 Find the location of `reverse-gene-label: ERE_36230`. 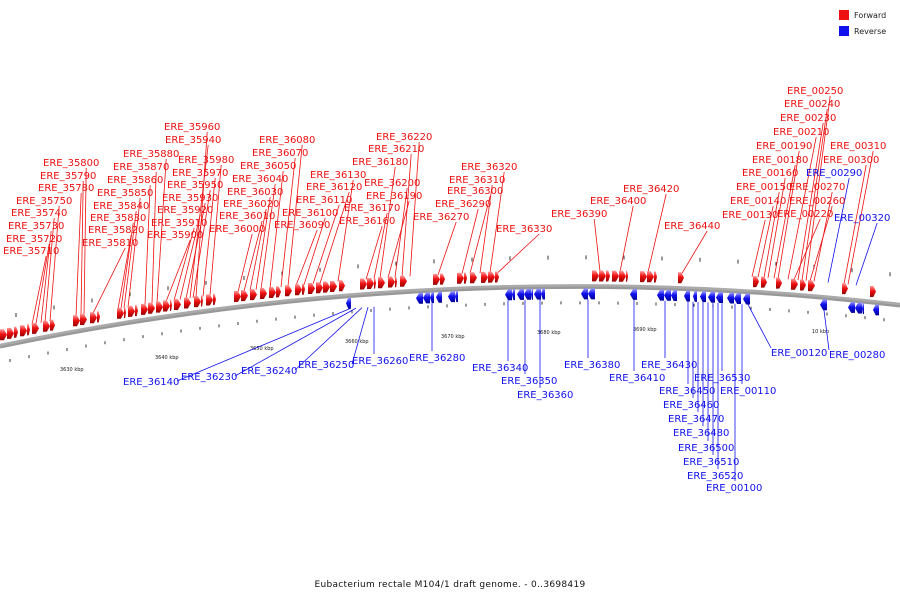

reverse-gene-label: ERE_36230 is located at coordinates (209, 377).